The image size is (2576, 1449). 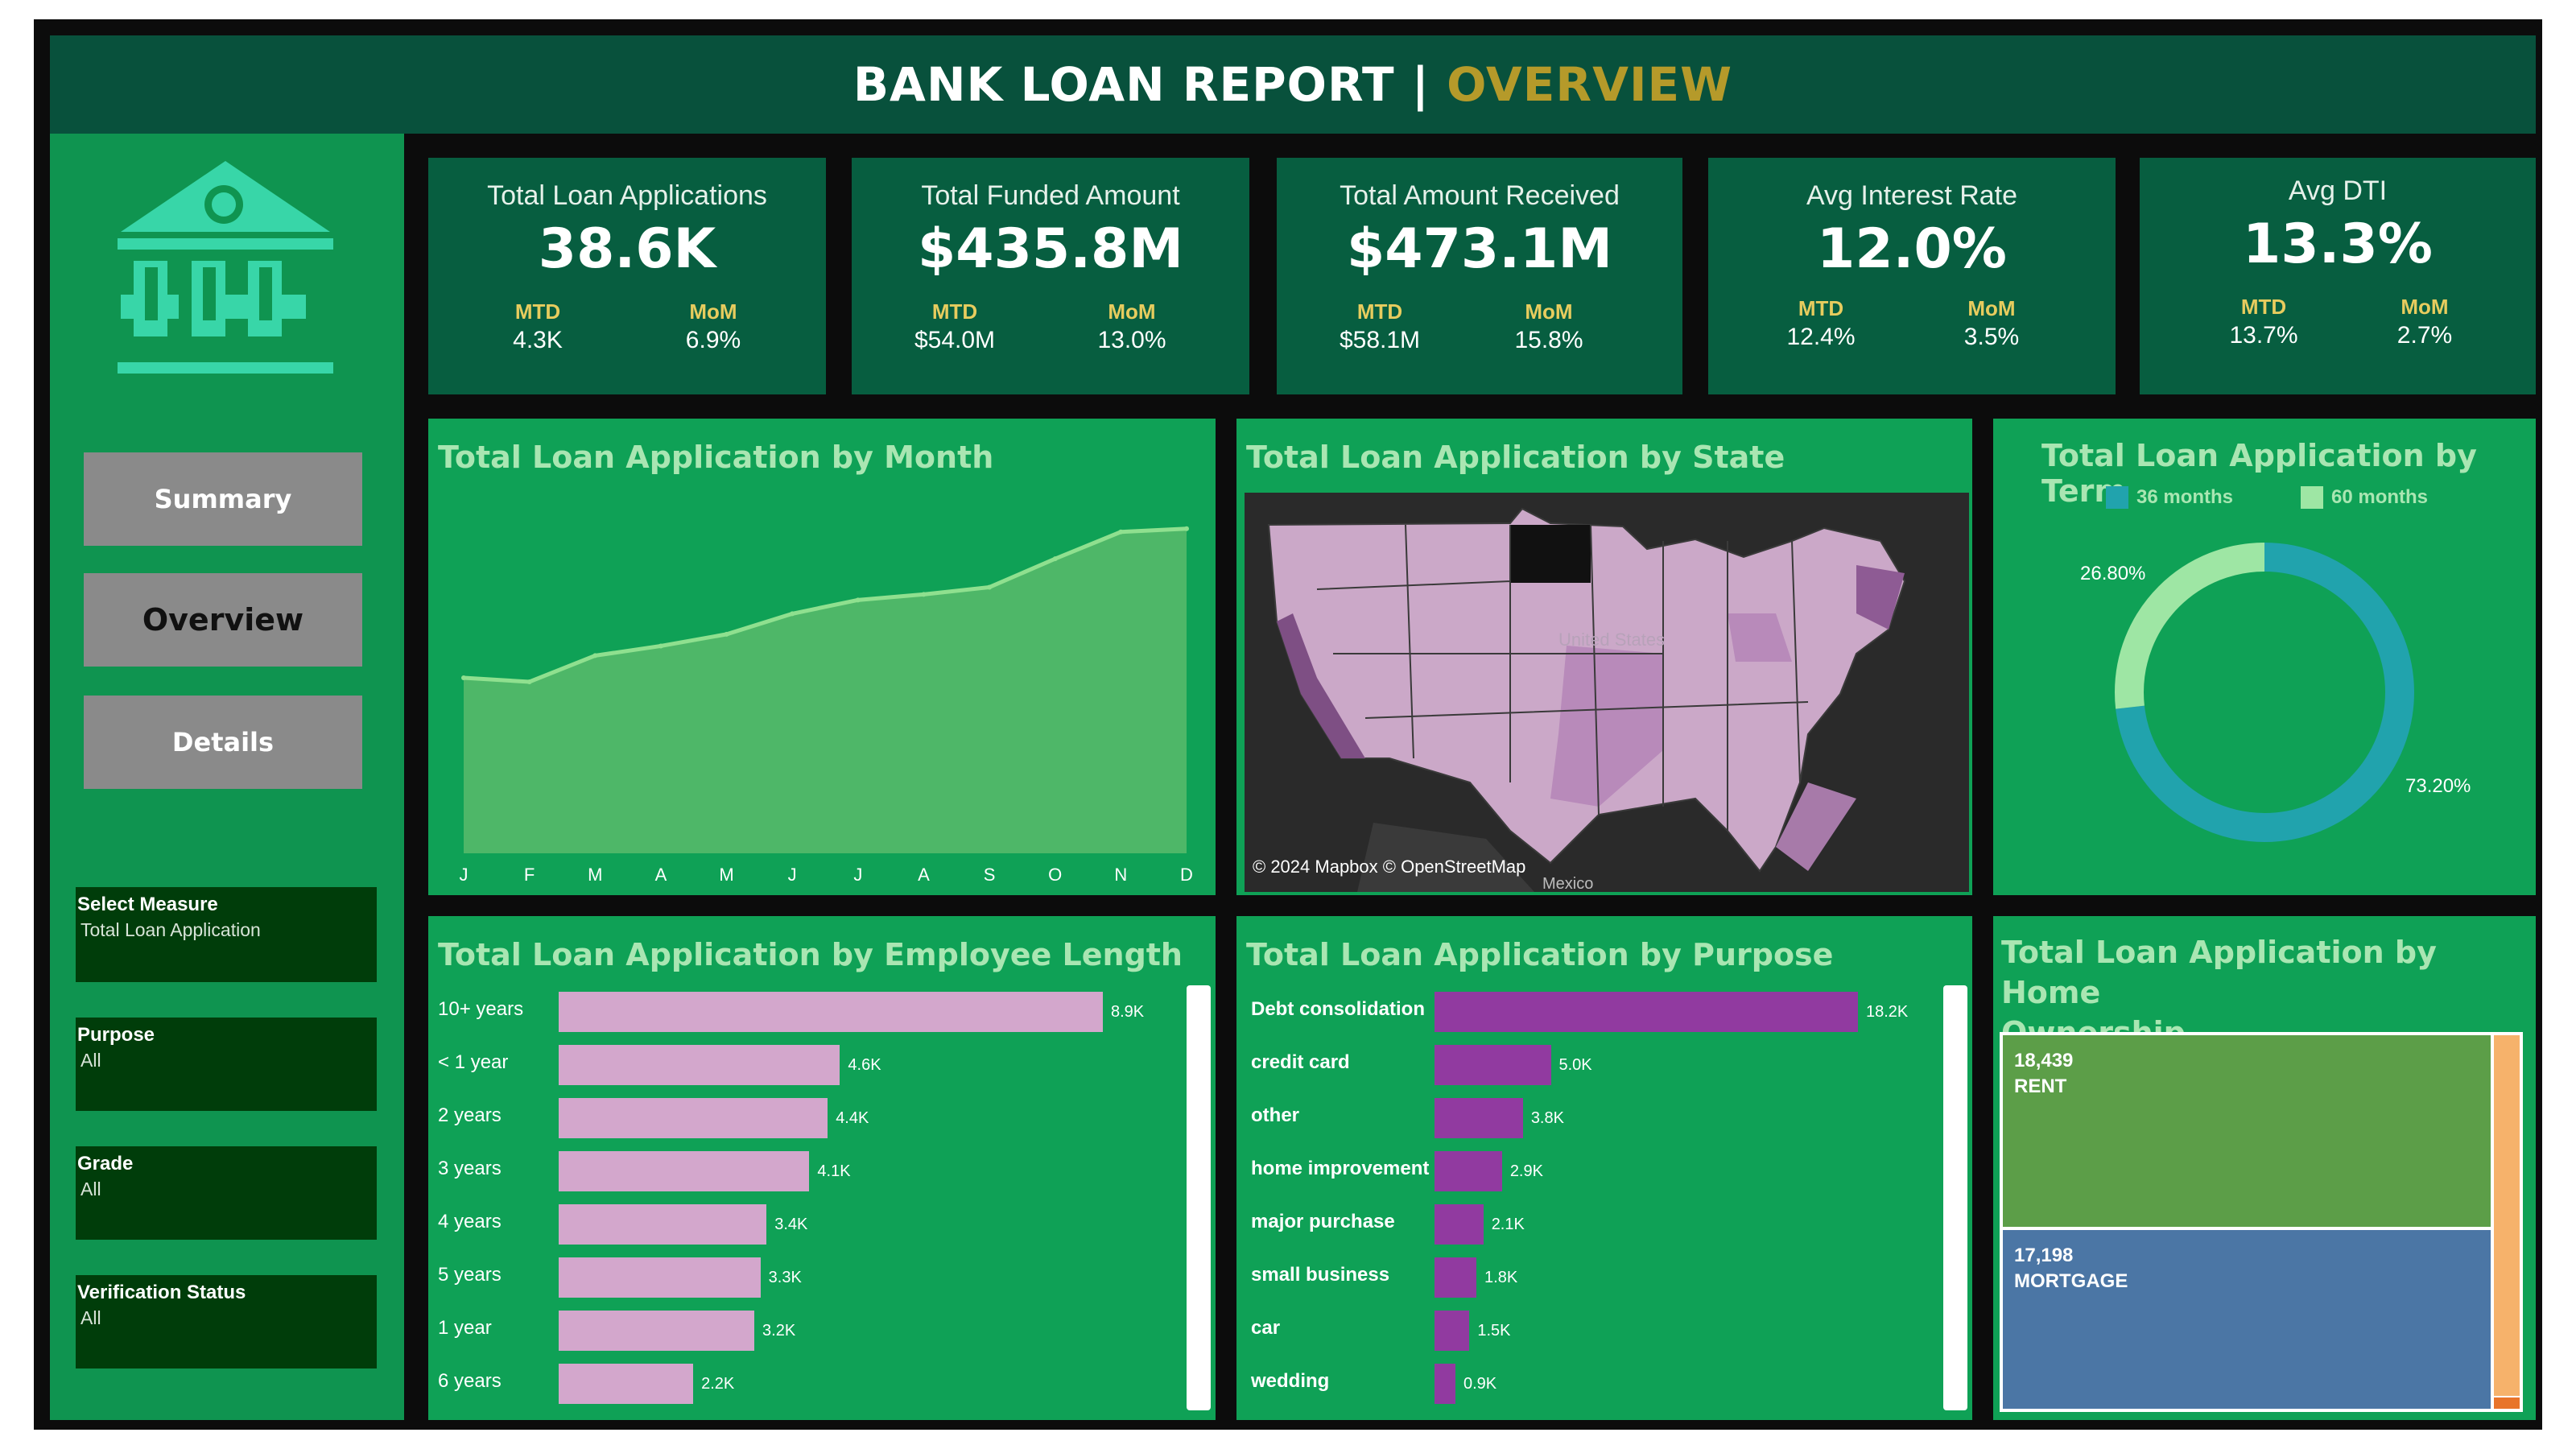 What do you see at coordinates (223, 499) in the screenshot?
I see `summary-button: Summary` at bounding box center [223, 499].